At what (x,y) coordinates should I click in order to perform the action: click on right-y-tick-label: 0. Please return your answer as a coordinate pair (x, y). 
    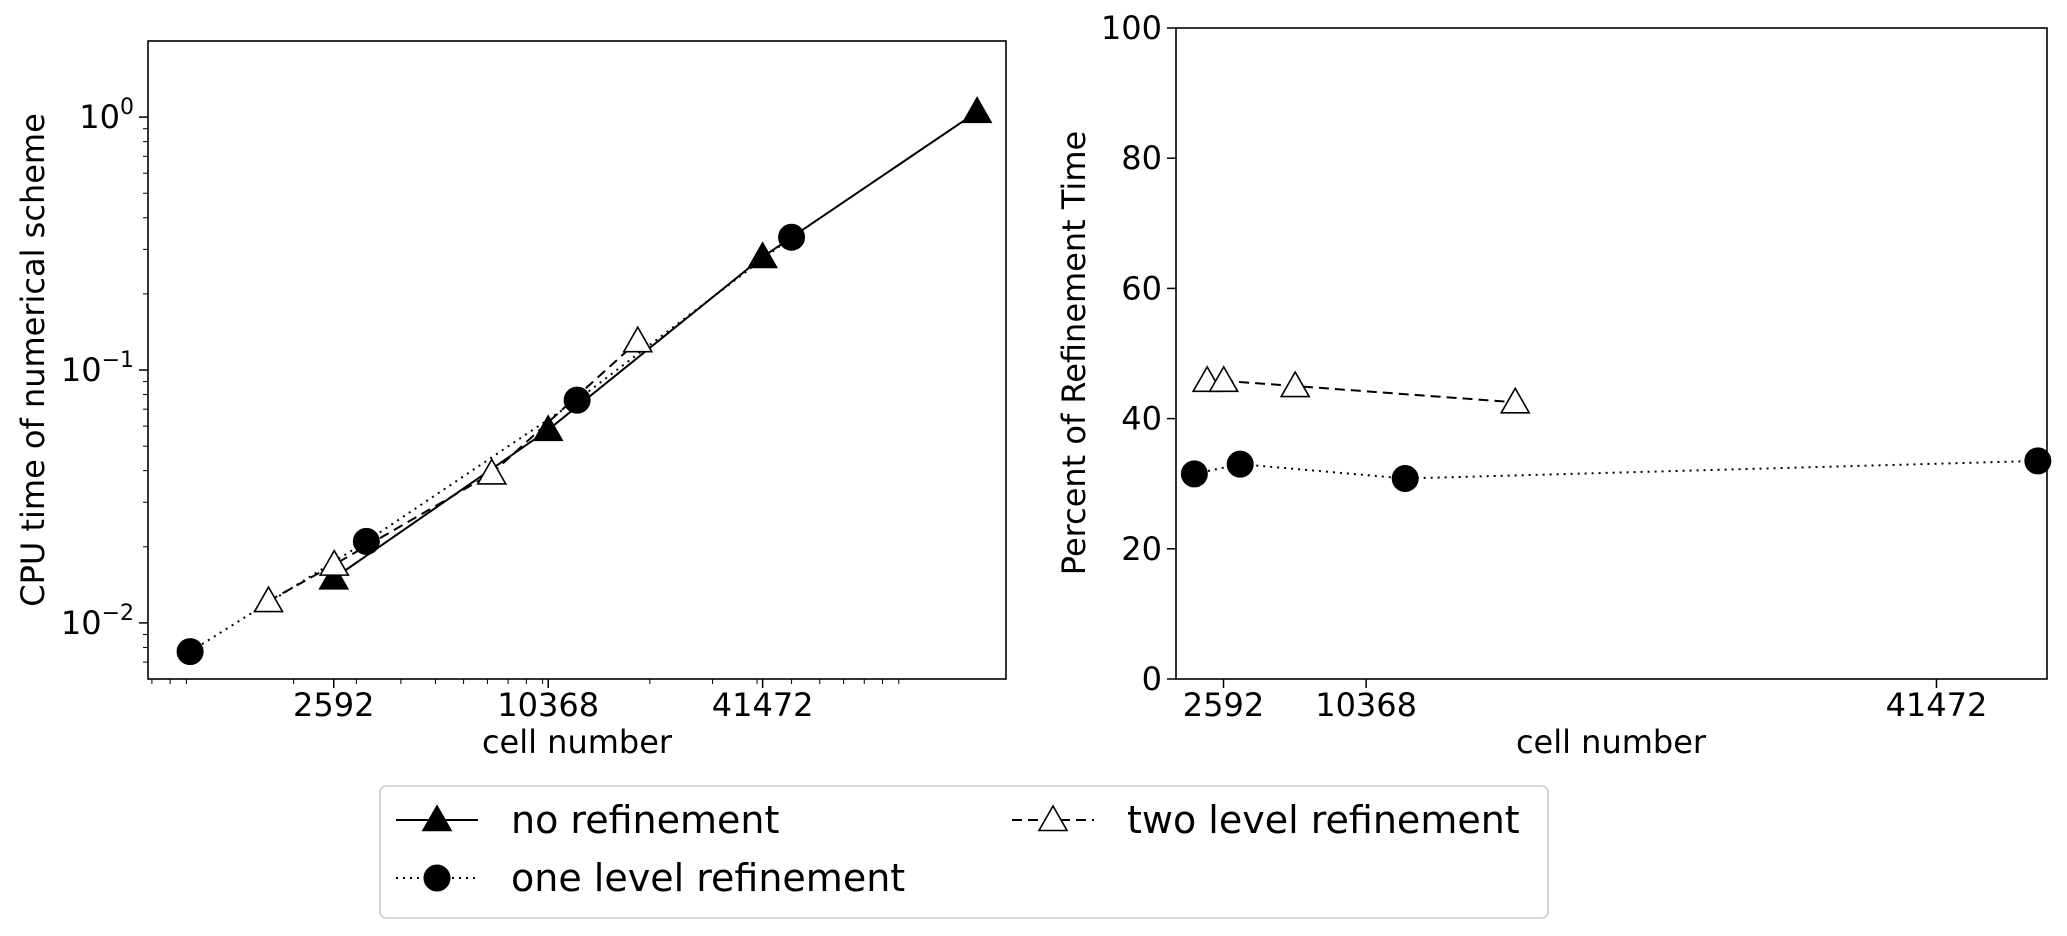
    Looking at the image, I should click on (1152, 679).